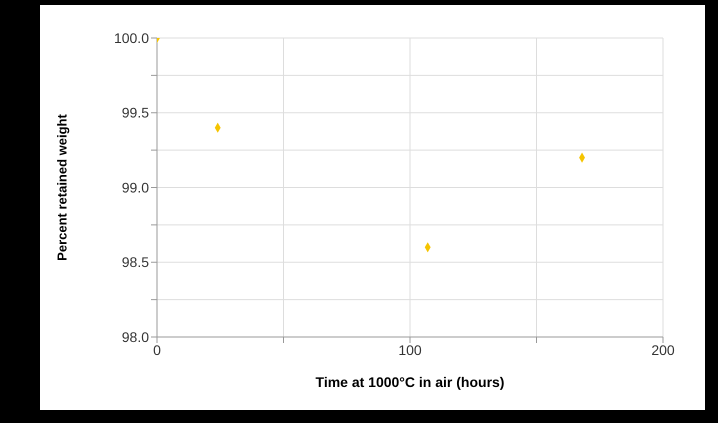 The height and width of the screenshot is (423, 718). Describe the element at coordinates (136, 262) in the screenshot. I see `y-tick-label: 98.5` at that location.